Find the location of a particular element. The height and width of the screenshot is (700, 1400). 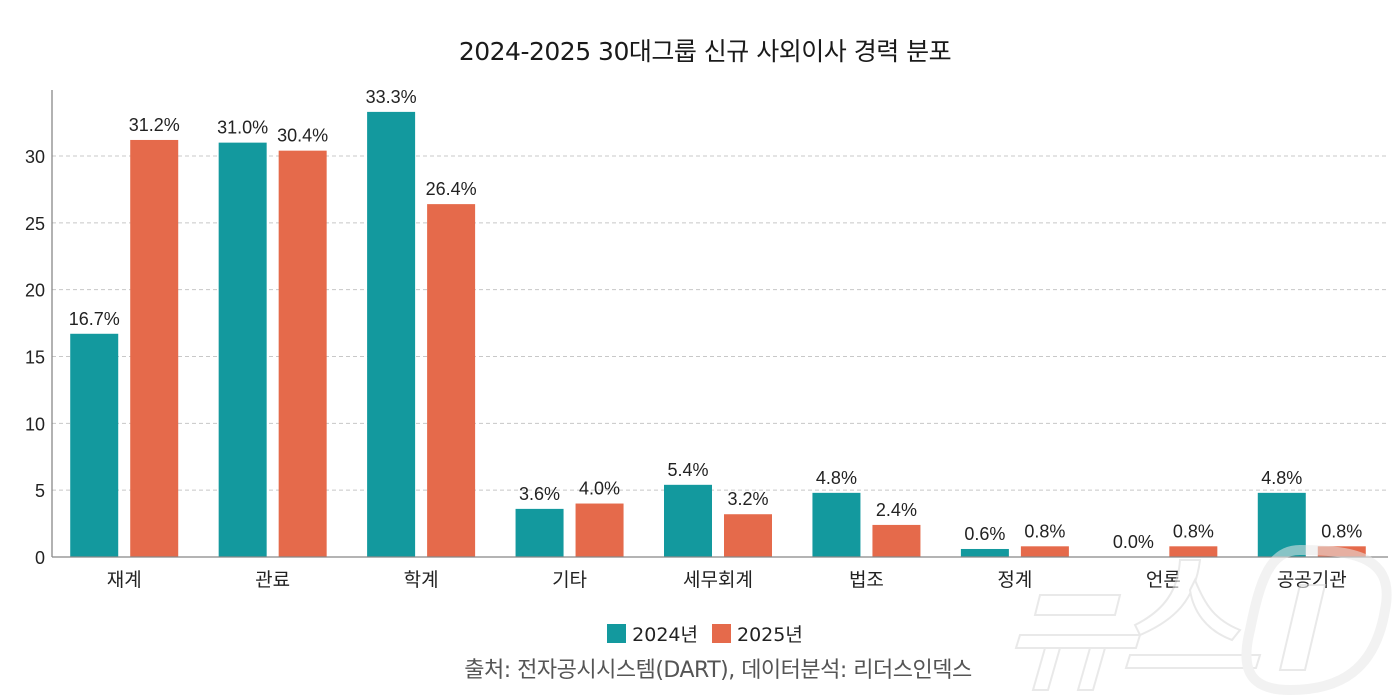

data-label: 30.4% is located at coordinates (302, 136).